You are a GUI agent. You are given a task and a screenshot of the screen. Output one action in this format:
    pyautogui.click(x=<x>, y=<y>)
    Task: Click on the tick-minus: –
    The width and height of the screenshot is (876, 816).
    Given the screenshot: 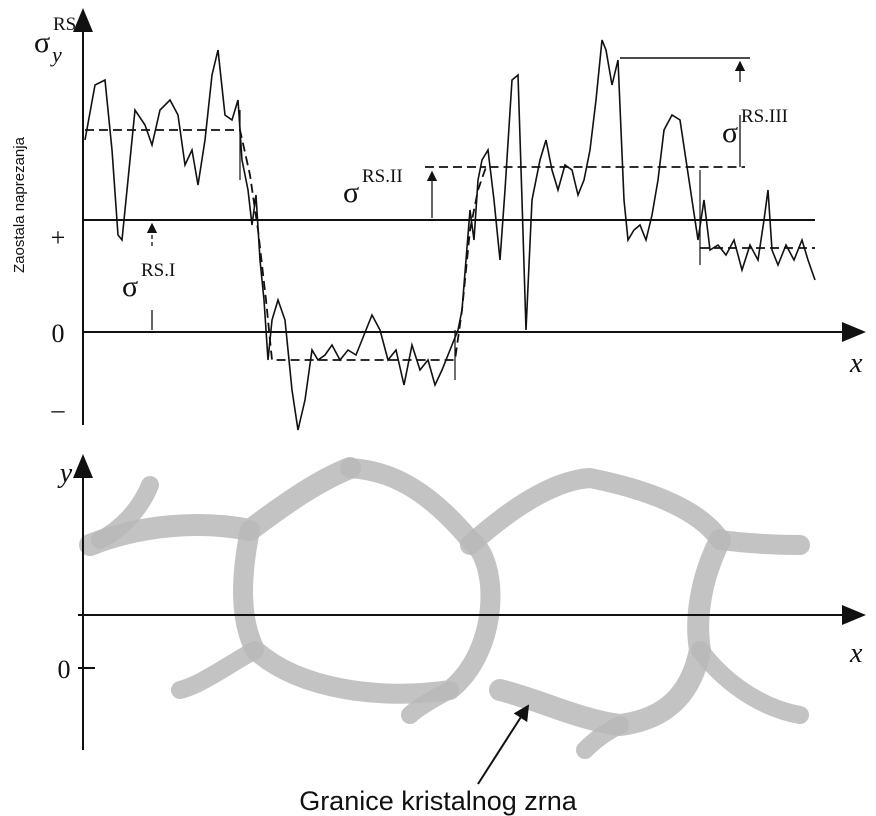 What is the action you would take?
    pyautogui.click(x=58, y=409)
    